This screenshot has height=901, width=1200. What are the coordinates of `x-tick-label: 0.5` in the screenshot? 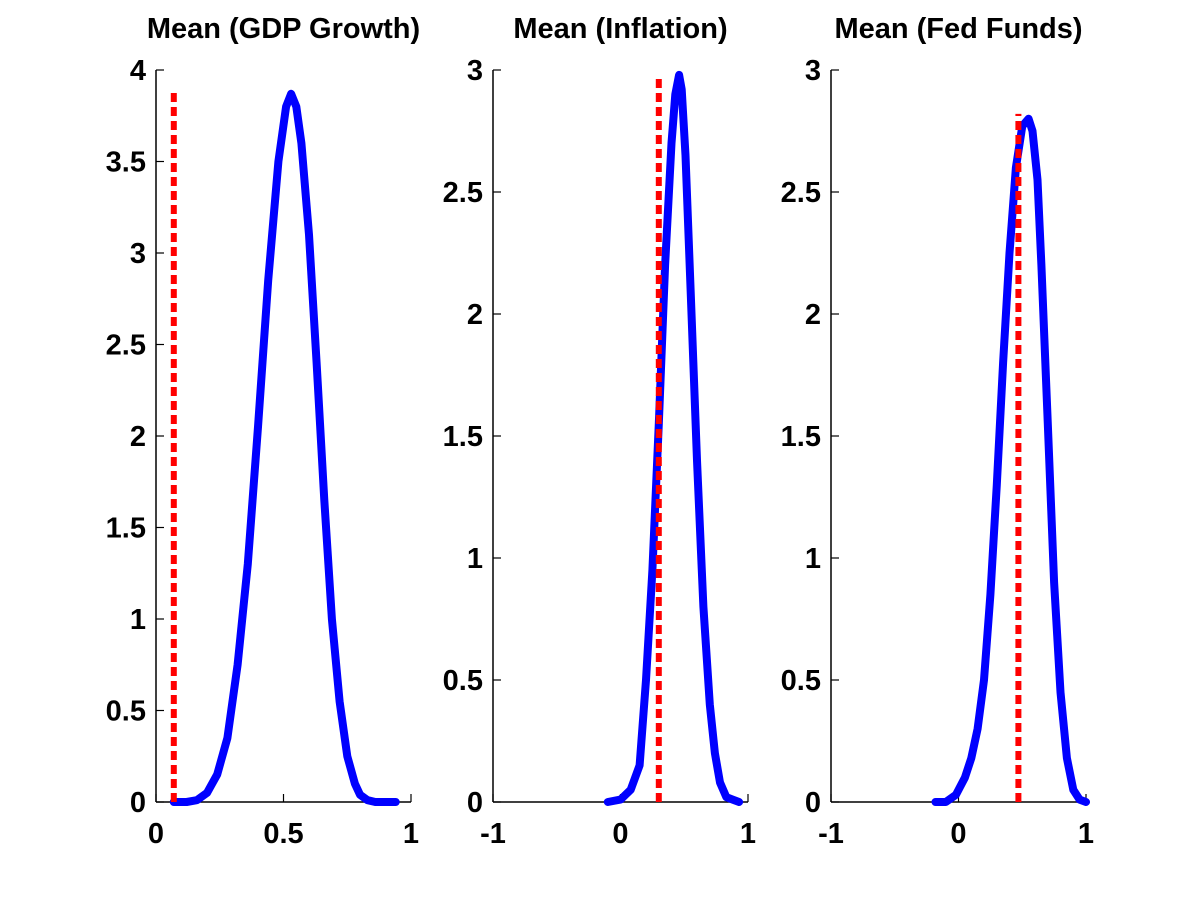 It's located at (283, 834).